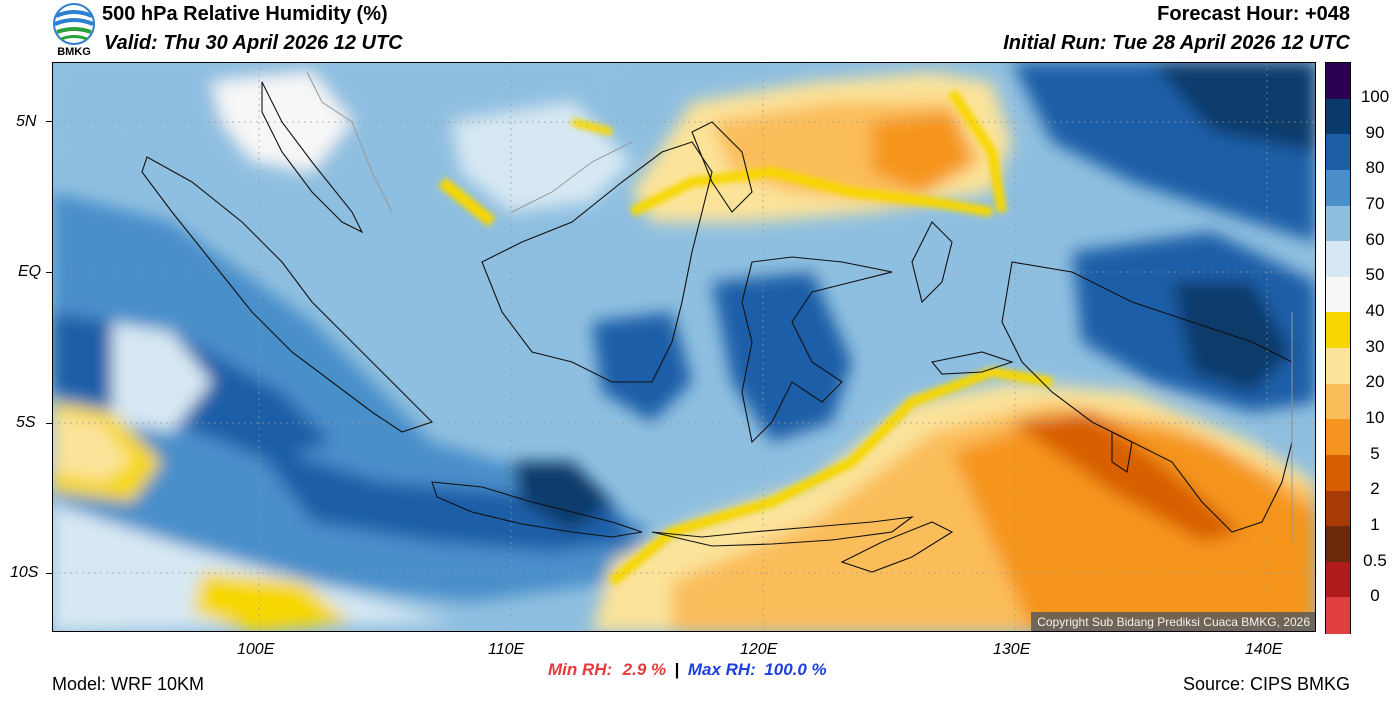 This screenshot has width=1400, height=709. What do you see at coordinates (580, 669) in the screenshot?
I see `min-rh-label: Min RH:` at bounding box center [580, 669].